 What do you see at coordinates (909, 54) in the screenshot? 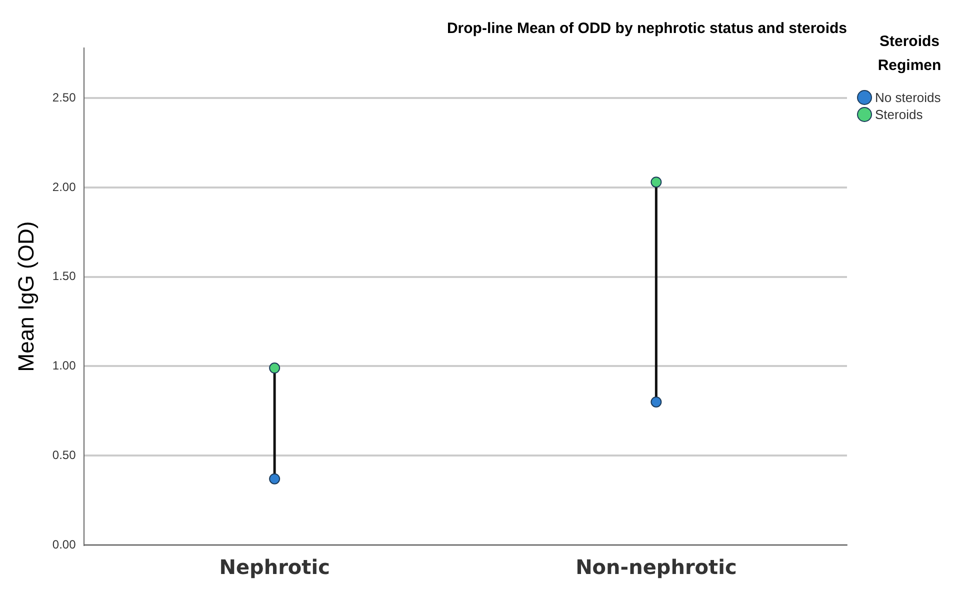
I see `legend-title: Steroids Regimen` at bounding box center [909, 54].